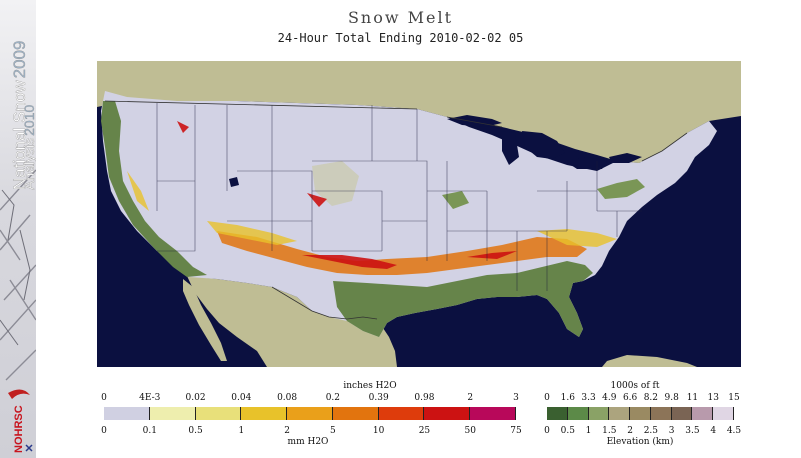 The width and height of the screenshot is (801, 458). What do you see at coordinates (287, 431) in the screenshot?
I see `melt-bottom-label: 2` at bounding box center [287, 431].